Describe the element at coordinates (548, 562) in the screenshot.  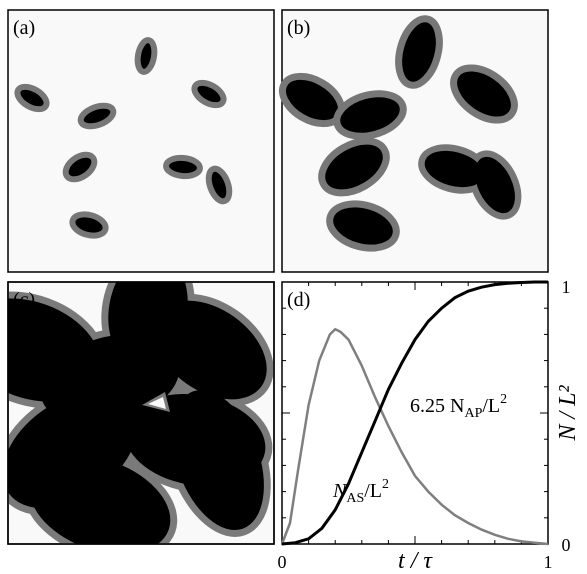
I see `x-tick-label-1: 1` at that location.